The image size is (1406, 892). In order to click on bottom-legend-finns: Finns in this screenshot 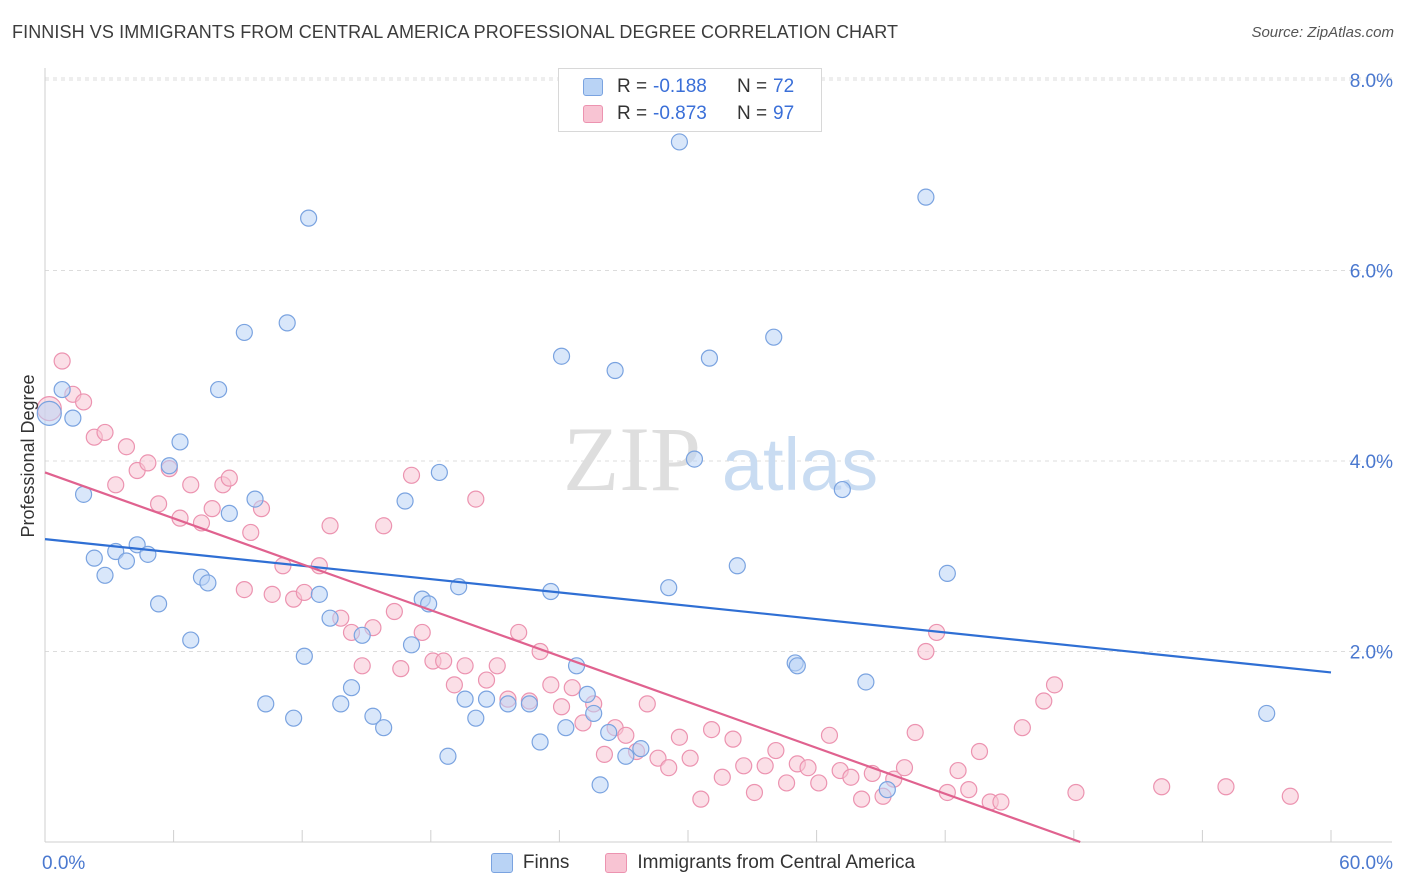, I will do `click(529, 863)`.